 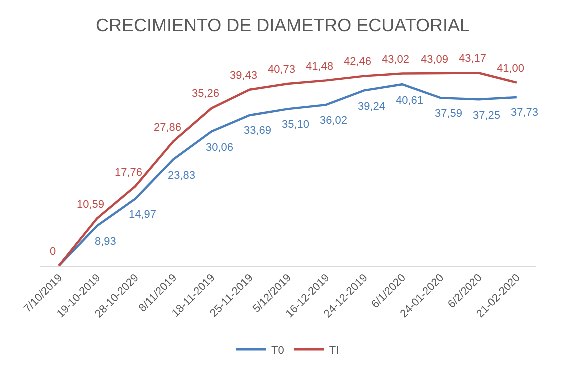 What do you see at coordinates (410, 101) in the screenshot?
I see `data-label: 40,61` at bounding box center [410, 101].